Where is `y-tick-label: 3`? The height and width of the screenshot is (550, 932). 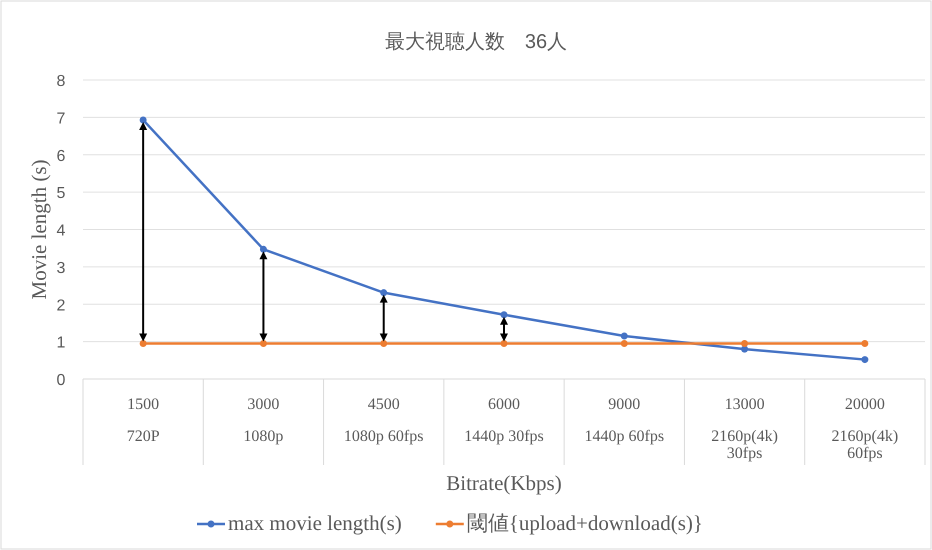
y-tick-label: 3 is located at coordinates (61, 268).